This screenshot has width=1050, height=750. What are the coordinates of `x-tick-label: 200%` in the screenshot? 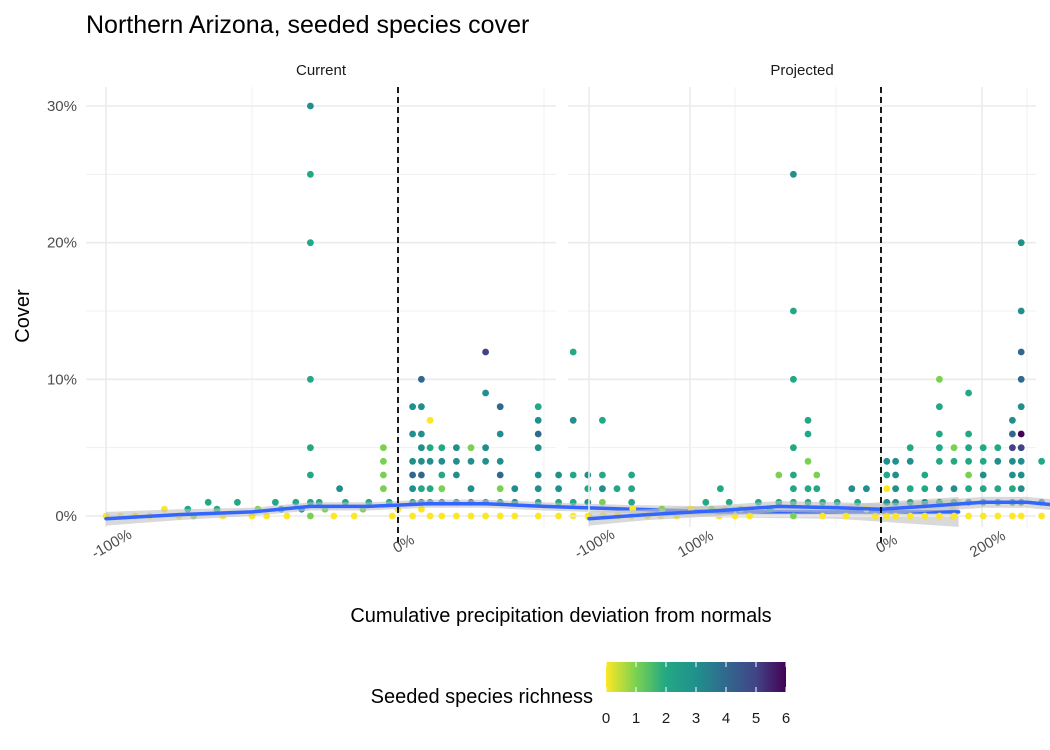 It's located at (988, 544).